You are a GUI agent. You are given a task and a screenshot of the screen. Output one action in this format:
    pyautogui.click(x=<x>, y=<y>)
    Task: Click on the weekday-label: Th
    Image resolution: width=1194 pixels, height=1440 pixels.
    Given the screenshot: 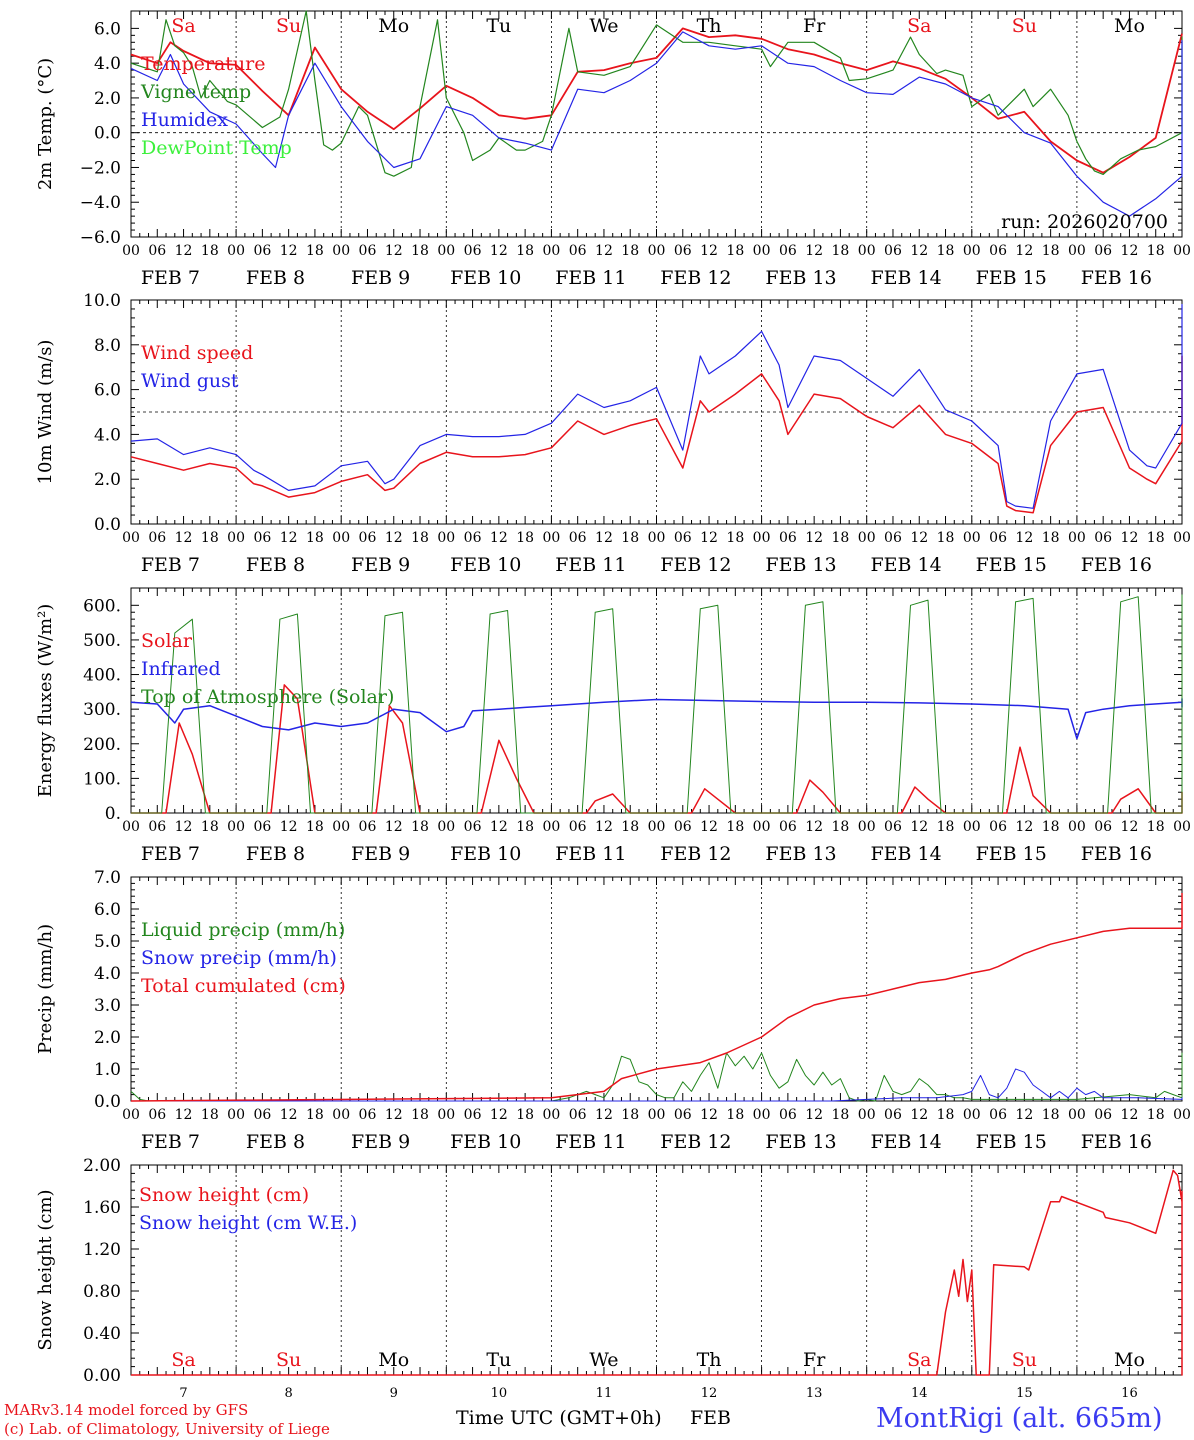 What is the action you would take?
    pyautogui.click(x=709, y=1360)
    